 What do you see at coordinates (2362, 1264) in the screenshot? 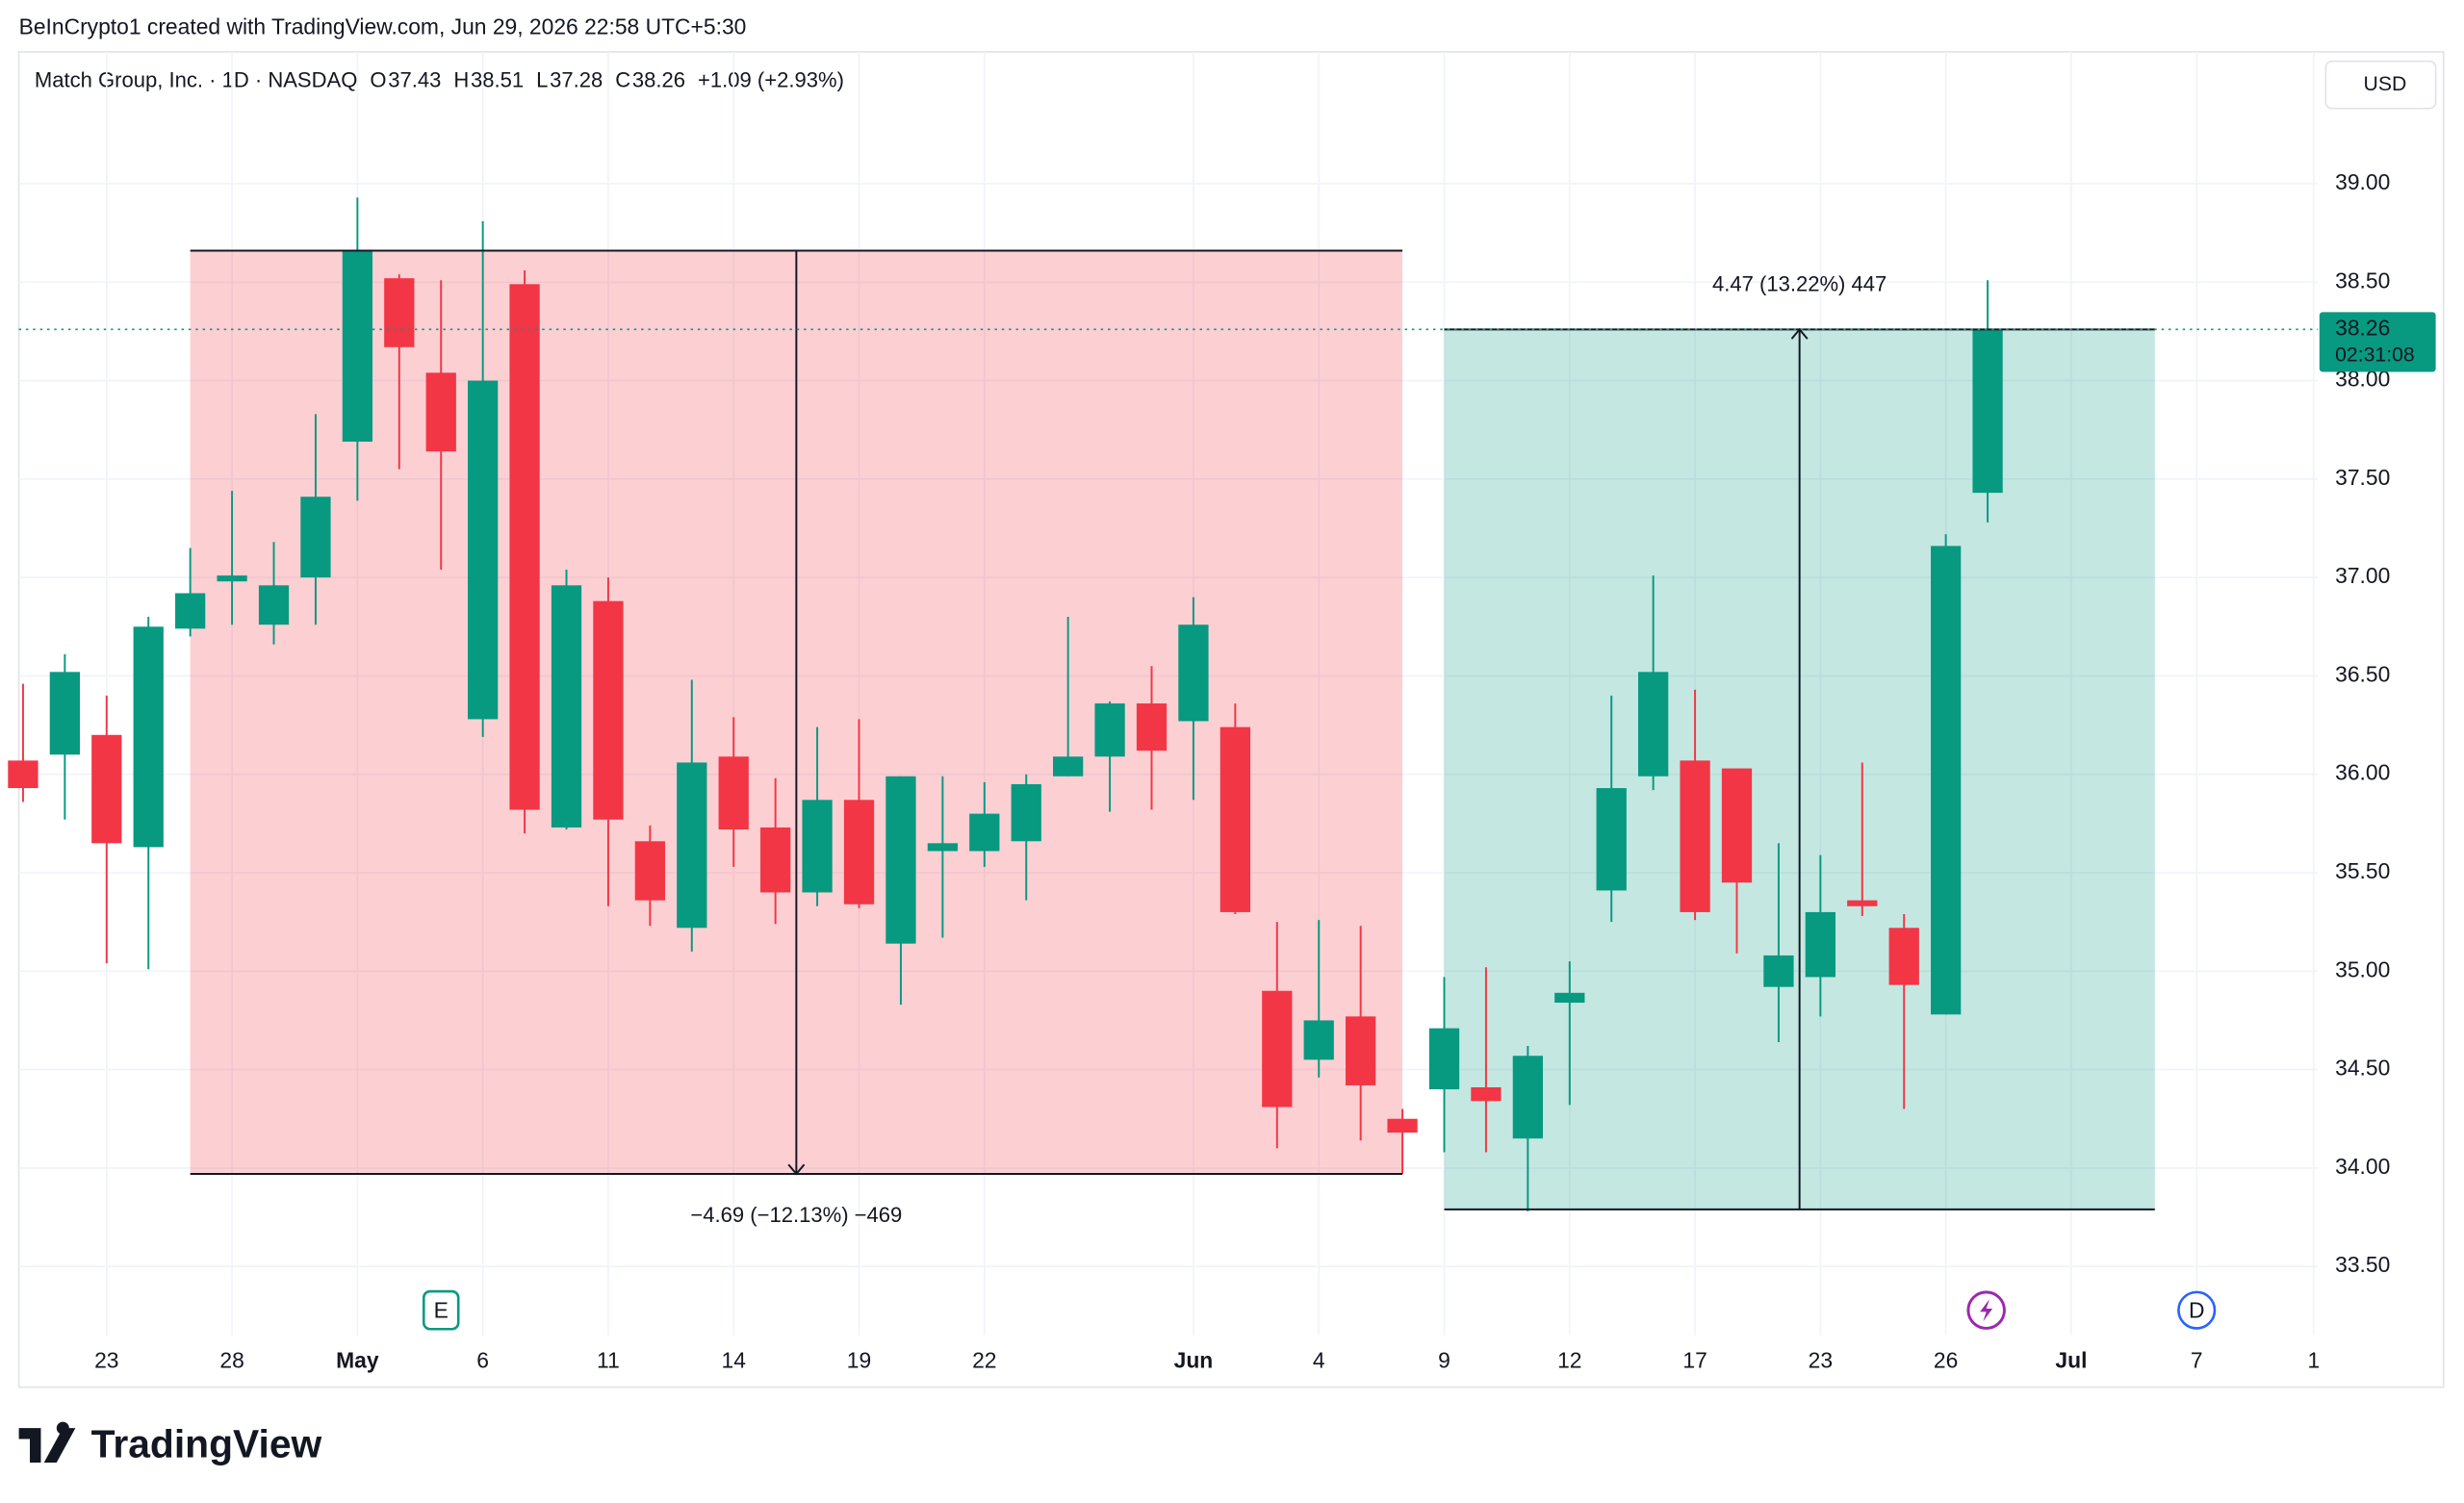
I see `y-tick-label: 33.50` at bounding box center [2362, 1264].